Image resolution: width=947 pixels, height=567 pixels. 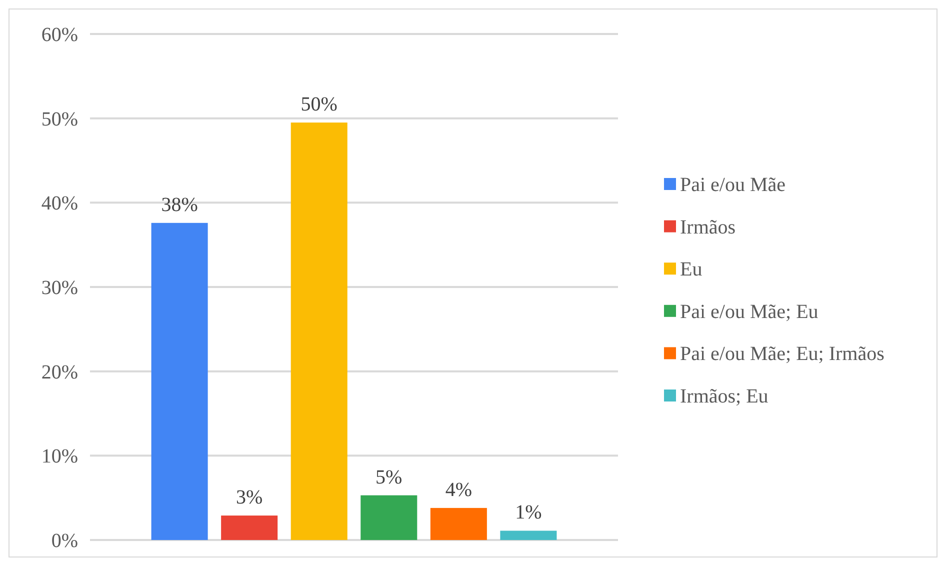 I want to click on data-label: 5%, so click(x=389, y=477).